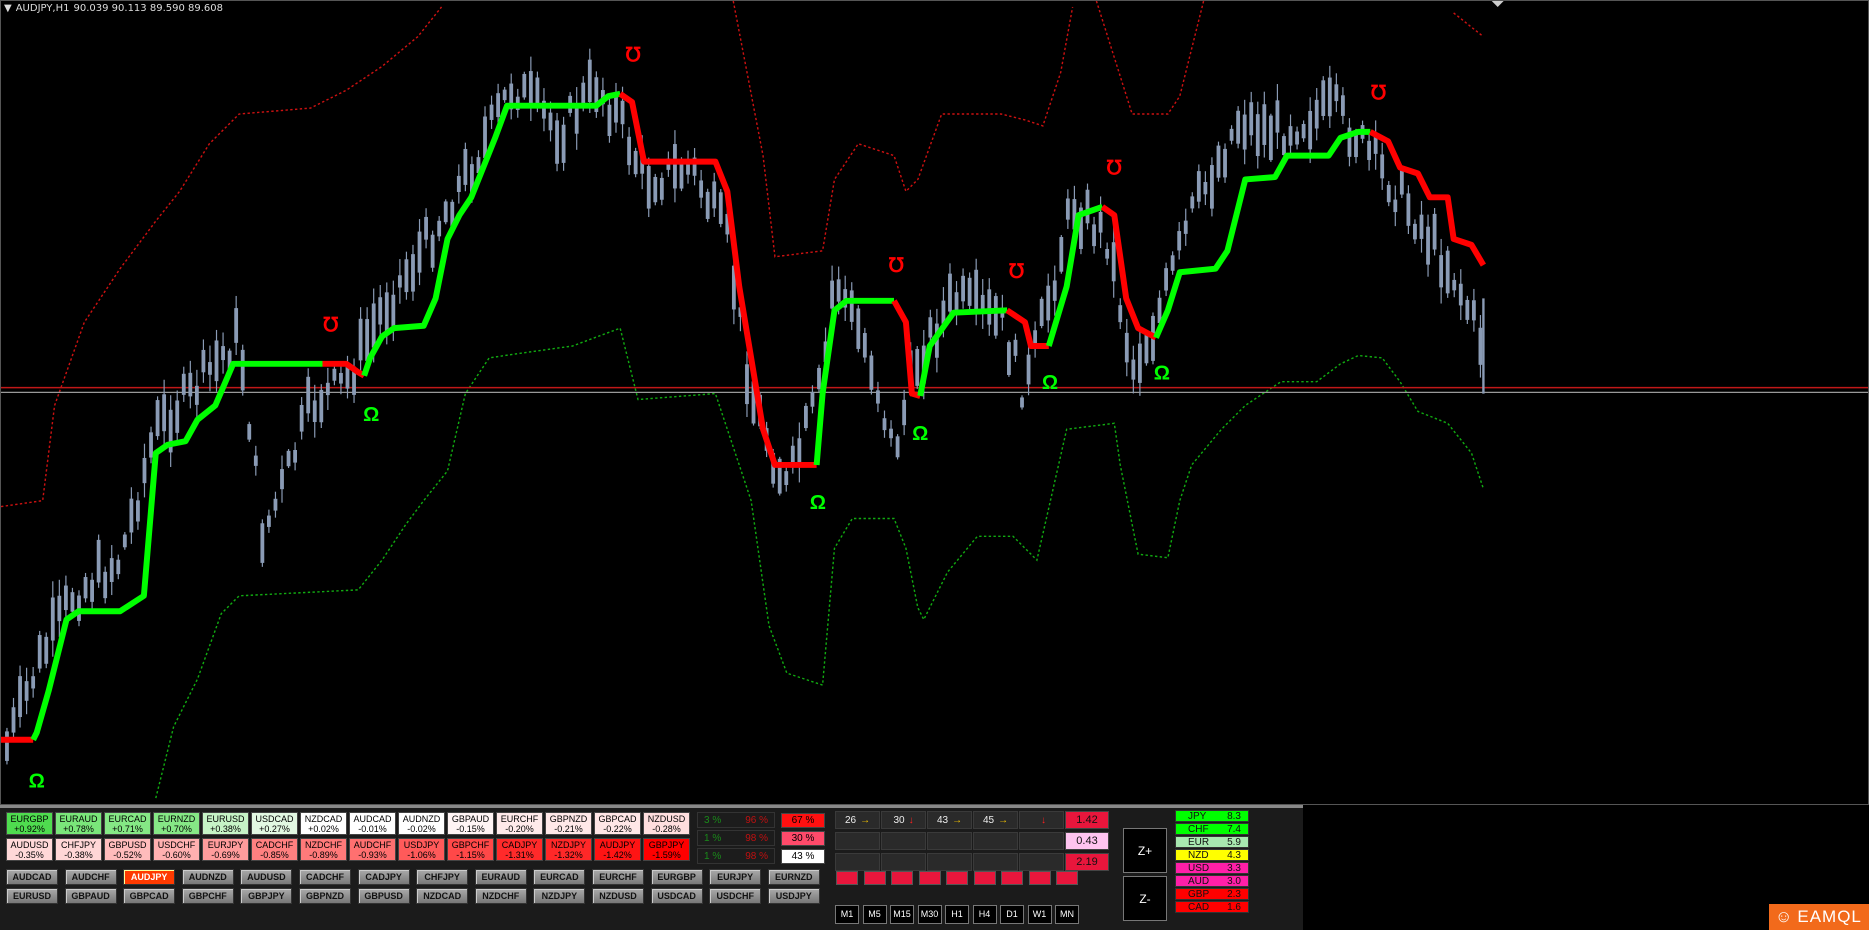 The width and height of the screenshot is (1869, 930). I want to click on symbol-button-audnzd: AUDNZD, so click(207, 877).